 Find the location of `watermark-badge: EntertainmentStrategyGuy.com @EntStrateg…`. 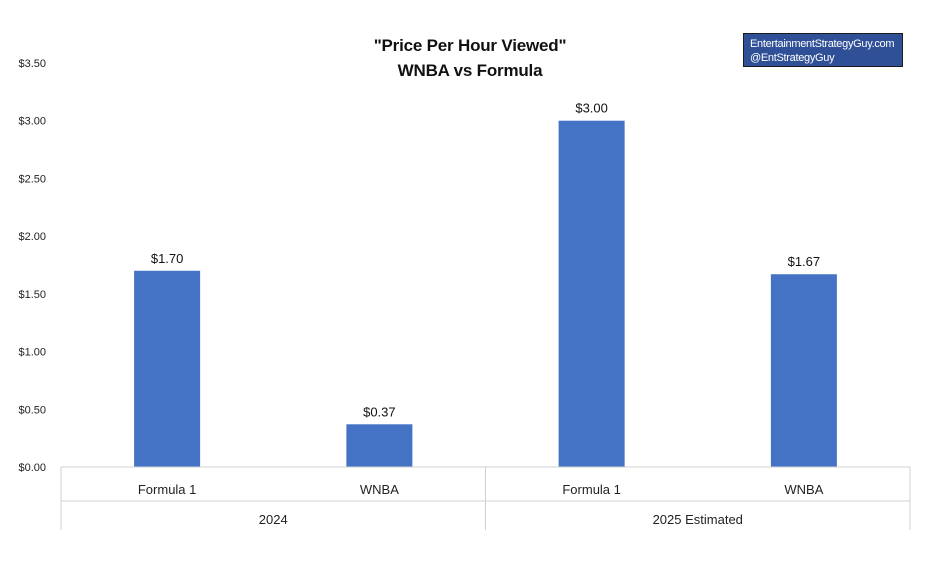

watermark-badge: EntertainmentStrategyGuy.com @EntStrateg… is located at coordinates (823, 50).